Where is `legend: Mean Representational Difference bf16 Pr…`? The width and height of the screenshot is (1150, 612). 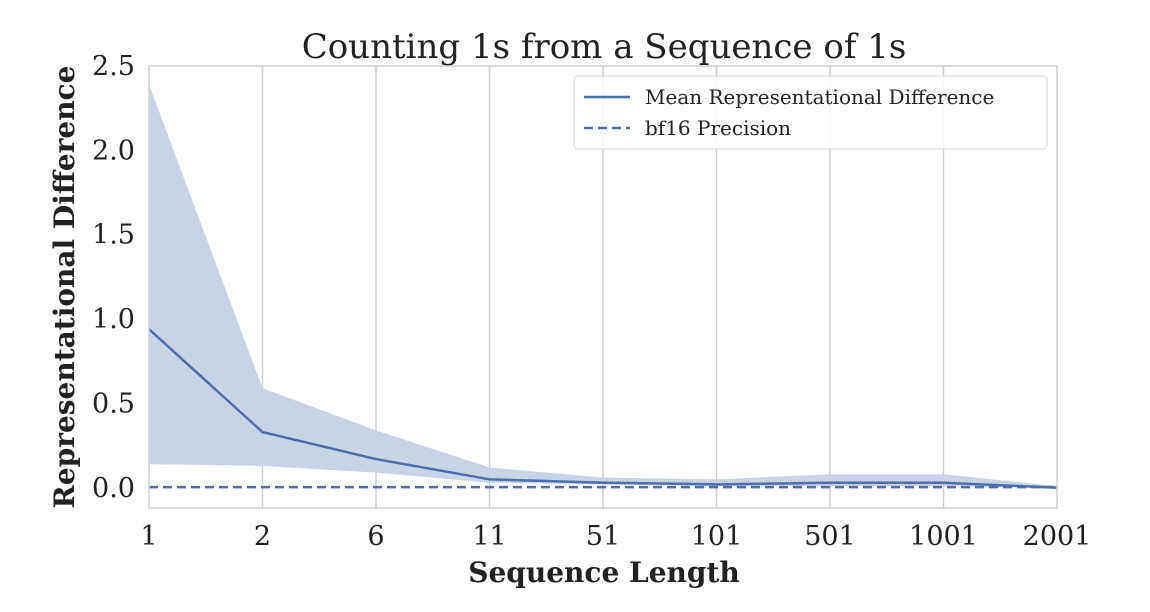 legend: Mean Representational Difference bf16 Pr… is located at coordinates (810, 112).